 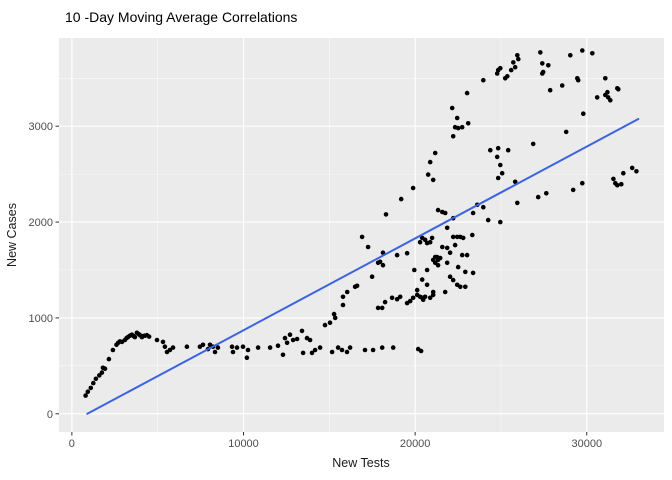 I want to click on y-tick-label: 1000, so click(x=41, y=319).